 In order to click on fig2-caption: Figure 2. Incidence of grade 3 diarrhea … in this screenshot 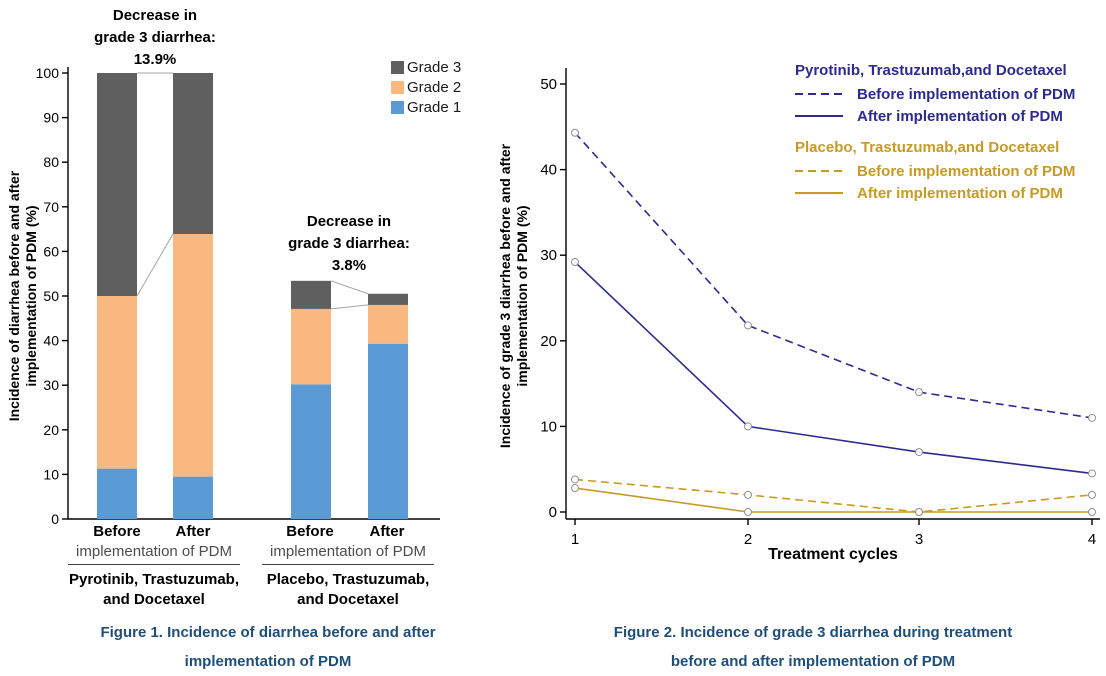, I will do `click(813, 647)`.